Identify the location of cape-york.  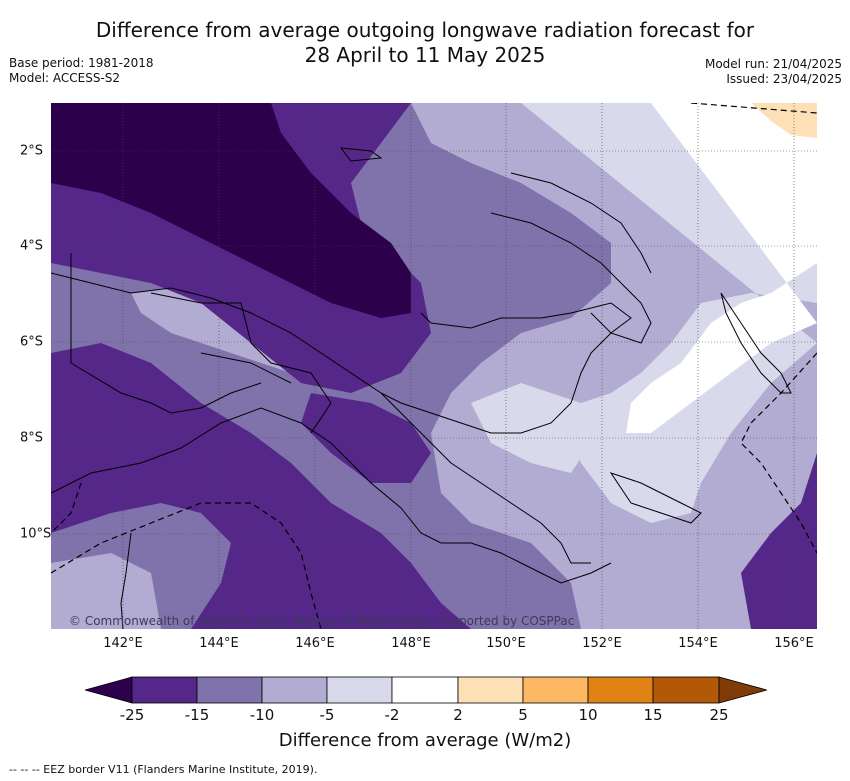
(126, 580).